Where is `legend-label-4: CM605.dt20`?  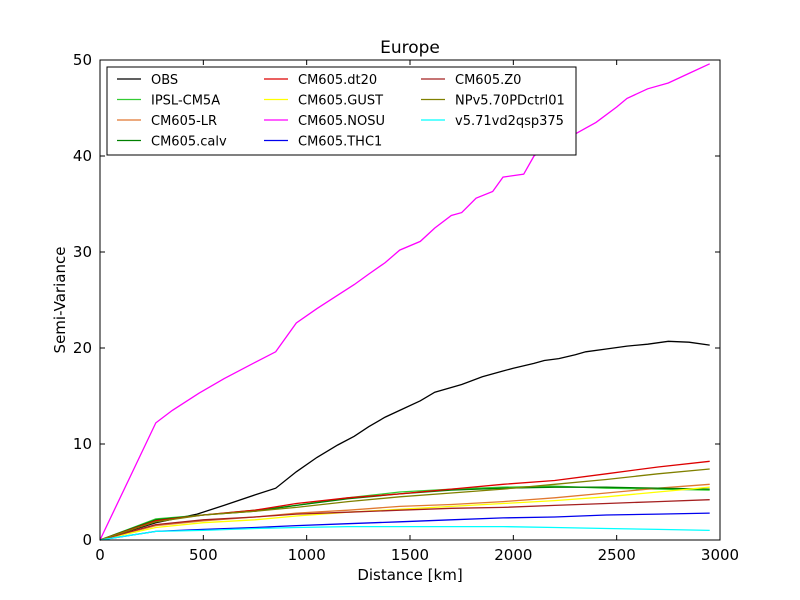
legend-label-4: CM605.dt20 is located at coordinates (337, 80).